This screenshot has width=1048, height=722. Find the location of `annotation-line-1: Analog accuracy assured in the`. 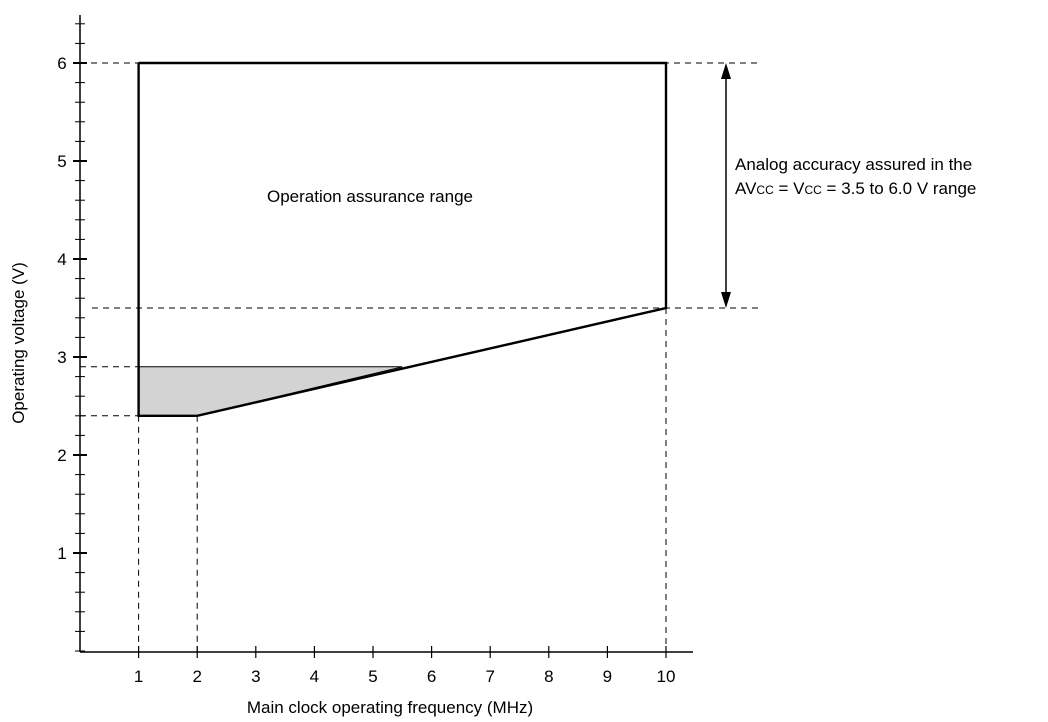

annotation-line-1: Analog accuracy assured in the is located at coordinates (853, 164).